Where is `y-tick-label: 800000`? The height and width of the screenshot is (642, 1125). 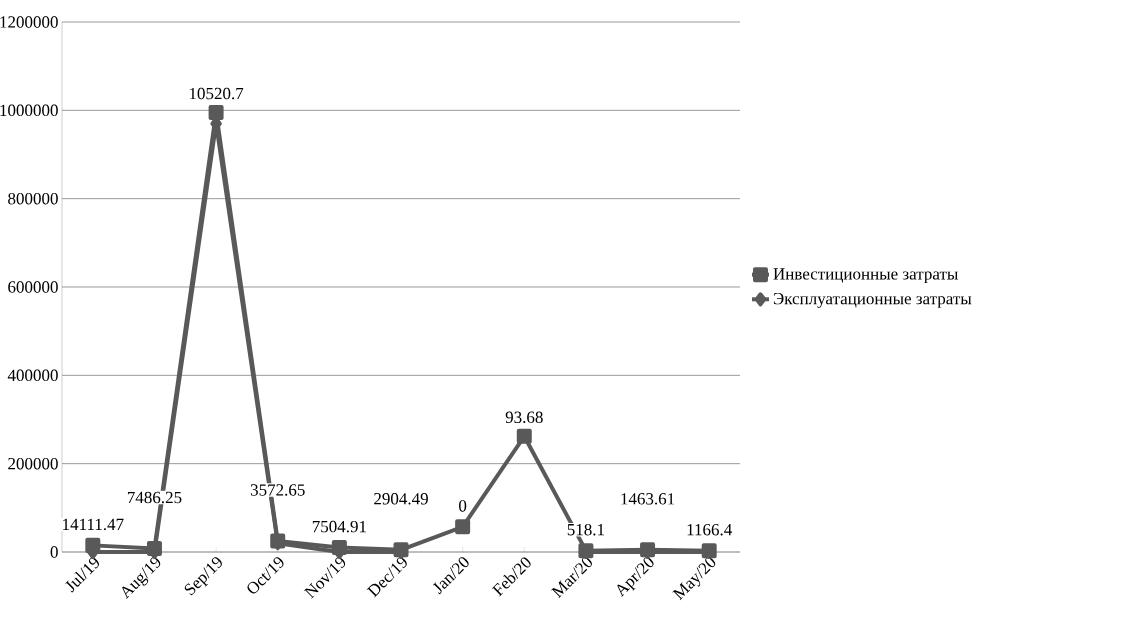
y-tick-label: 800000 is located at coordinates (33, 198).